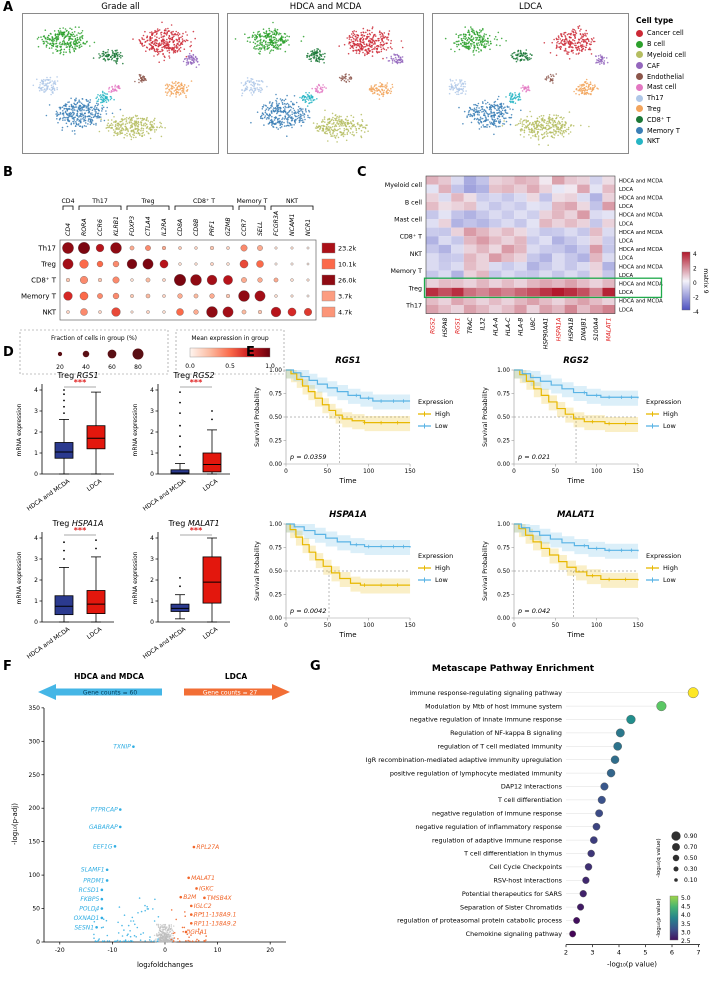 The image size is (709, 984). Describe the element at coordinates (276, 223) in the screenshot. I see `dotplot-gene-label: FCGR3A` at that location.